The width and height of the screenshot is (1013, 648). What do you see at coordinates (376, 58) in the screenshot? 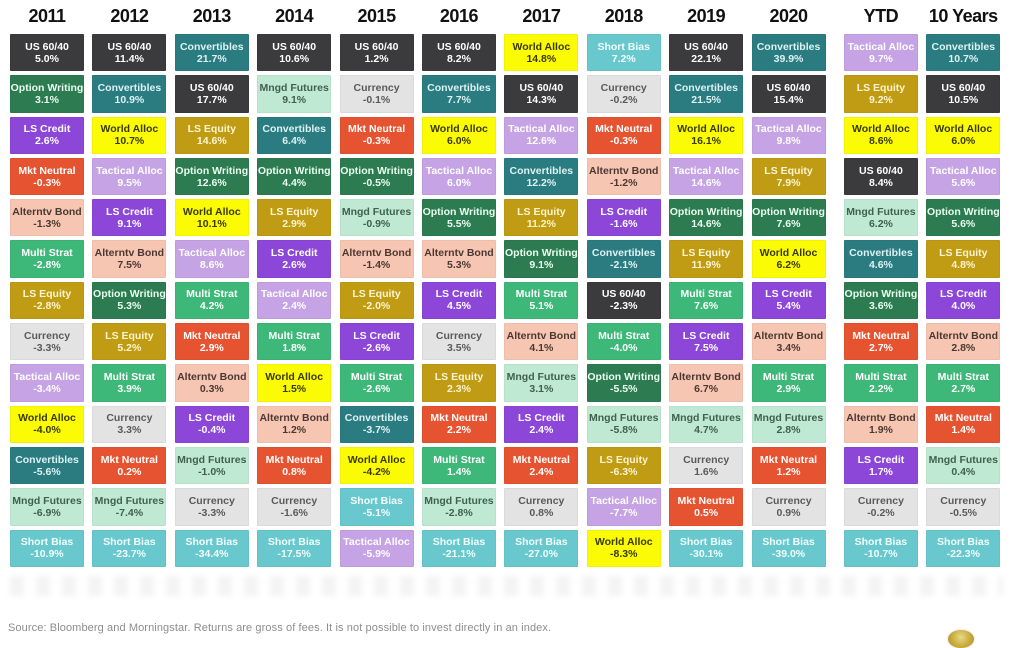
I see `return-value: 1.2%` at bounding box center [376, 58].